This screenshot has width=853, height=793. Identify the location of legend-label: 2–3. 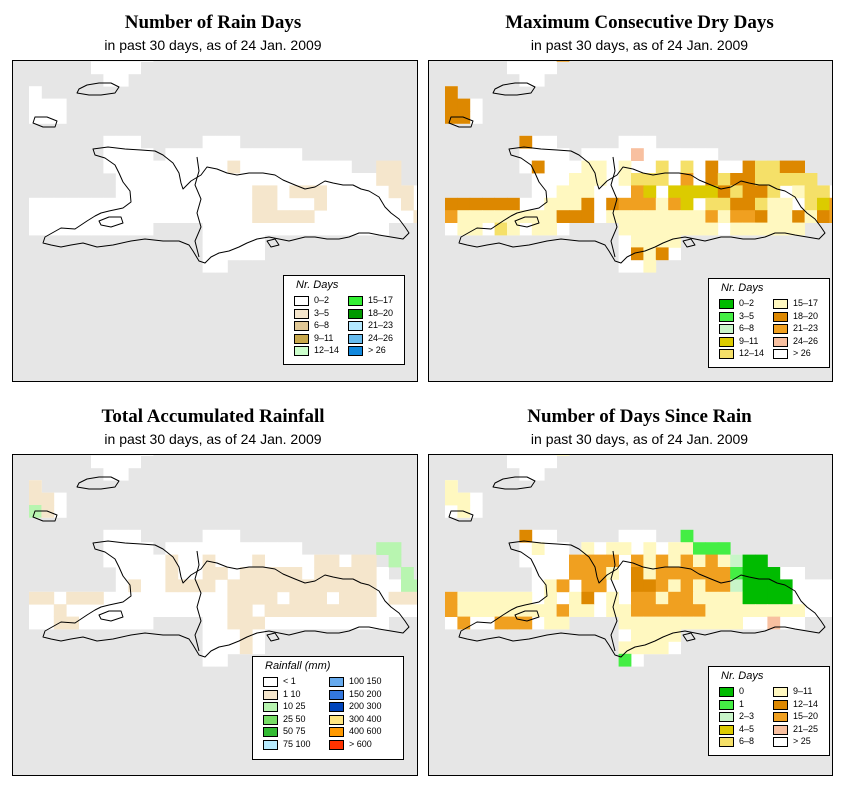
(747, 716).